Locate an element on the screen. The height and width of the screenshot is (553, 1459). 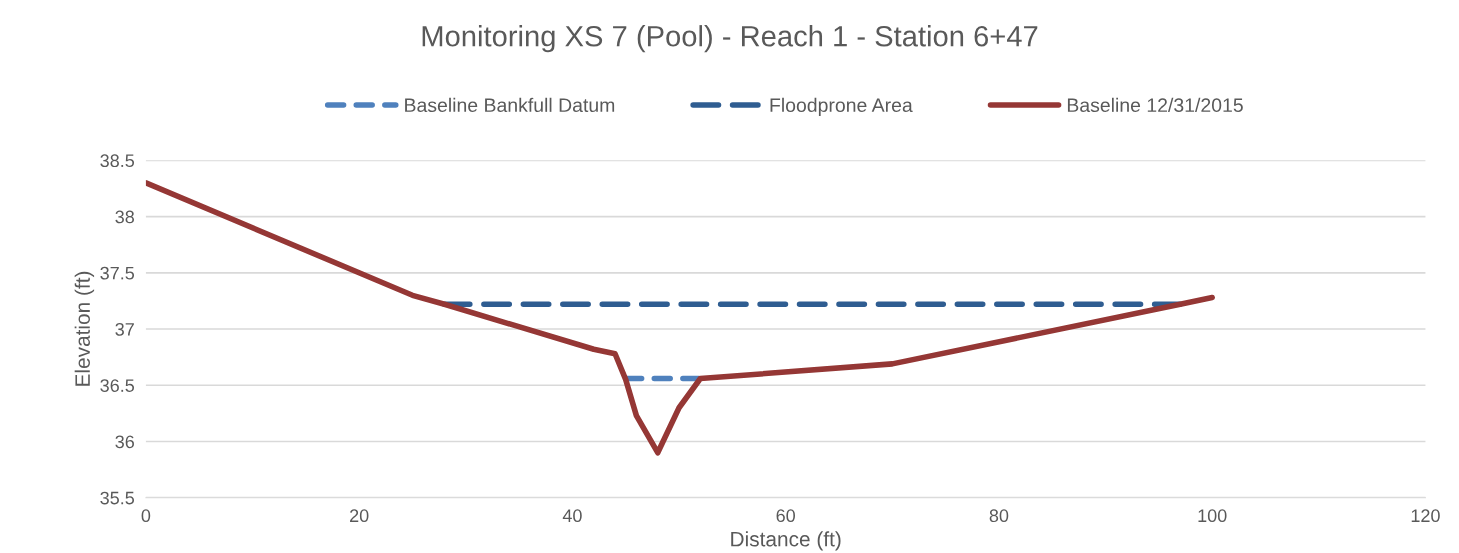
y-axis-title: Elevation (ft) is located at coordinates (84, 328).